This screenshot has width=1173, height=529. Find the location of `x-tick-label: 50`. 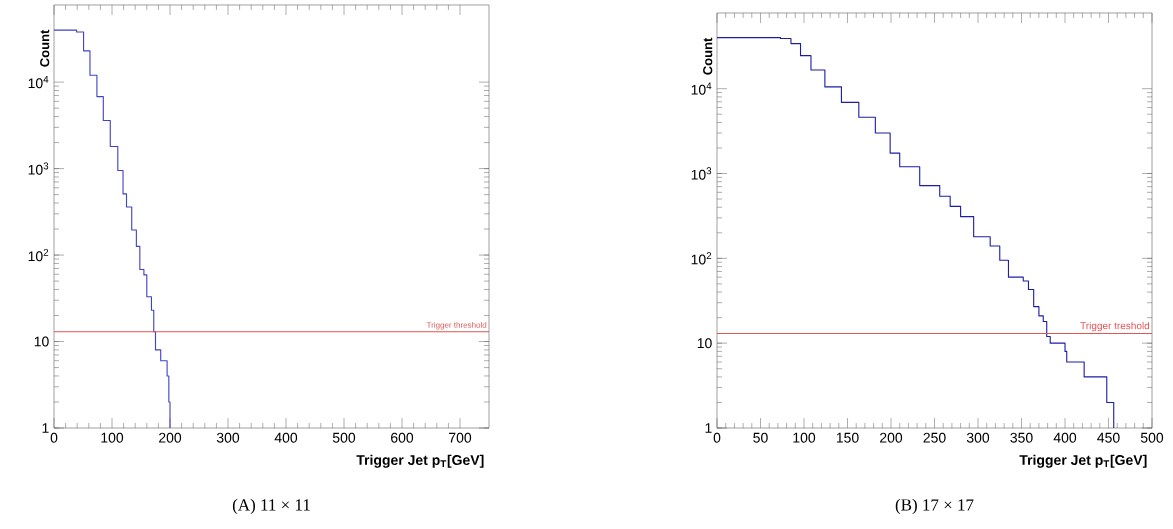

x-tick-label: 50 is located at coordinates (760, 437).